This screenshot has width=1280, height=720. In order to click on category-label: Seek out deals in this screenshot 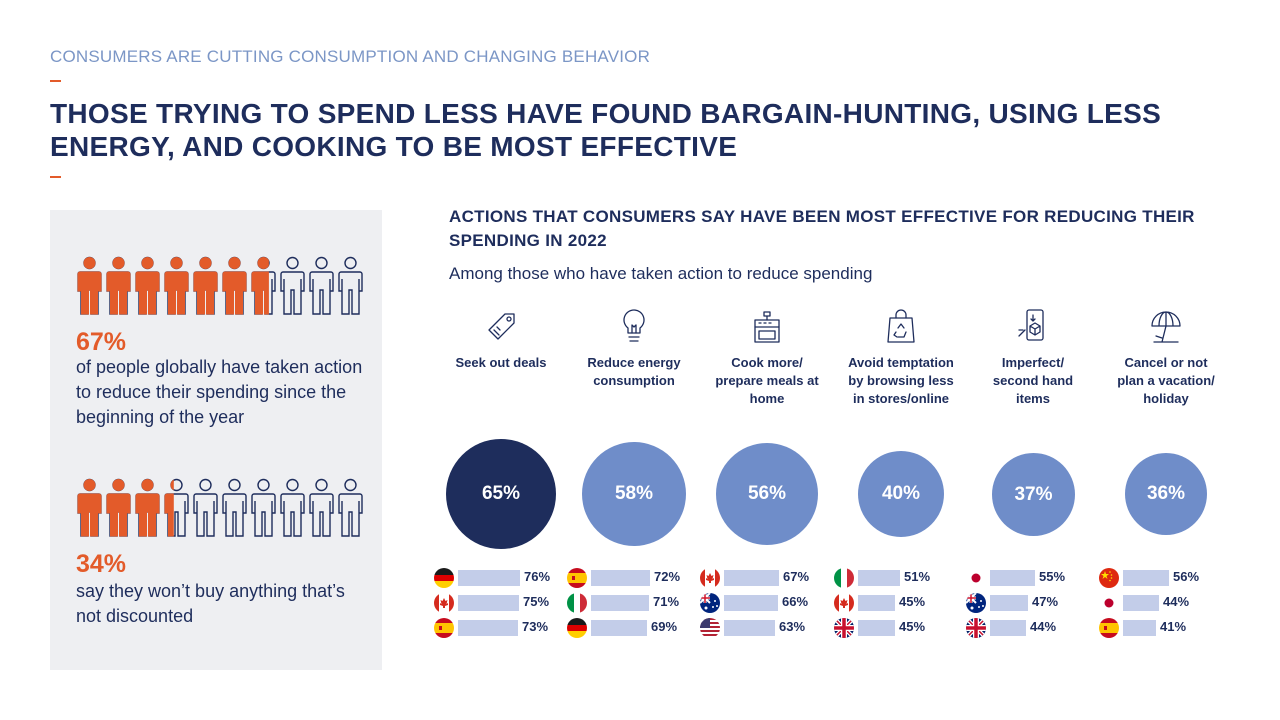, I will do `click(501, 362)`.